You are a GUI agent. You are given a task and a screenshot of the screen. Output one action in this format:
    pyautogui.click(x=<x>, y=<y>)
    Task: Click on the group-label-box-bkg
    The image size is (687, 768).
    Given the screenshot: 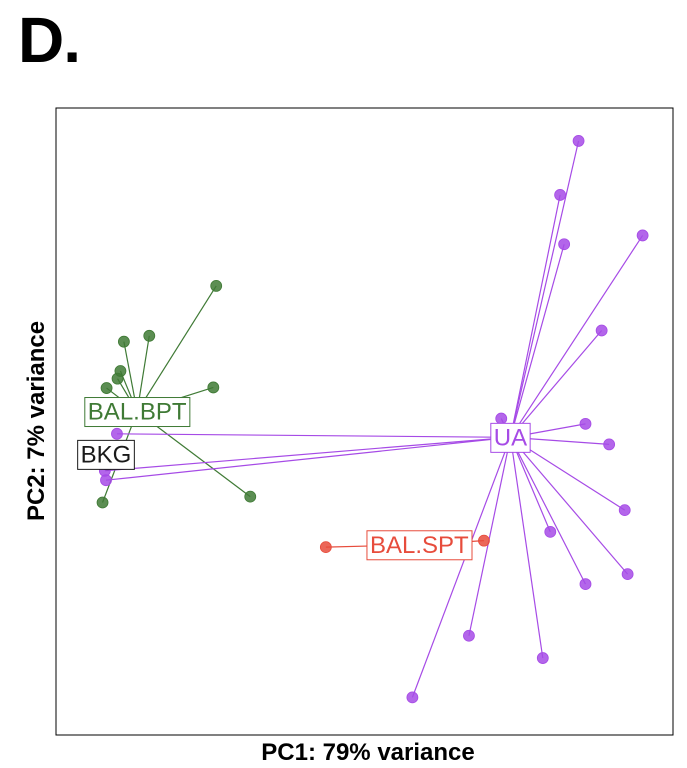 What is the action you would take?
    pyautogui.click(x=106, y=454)
    